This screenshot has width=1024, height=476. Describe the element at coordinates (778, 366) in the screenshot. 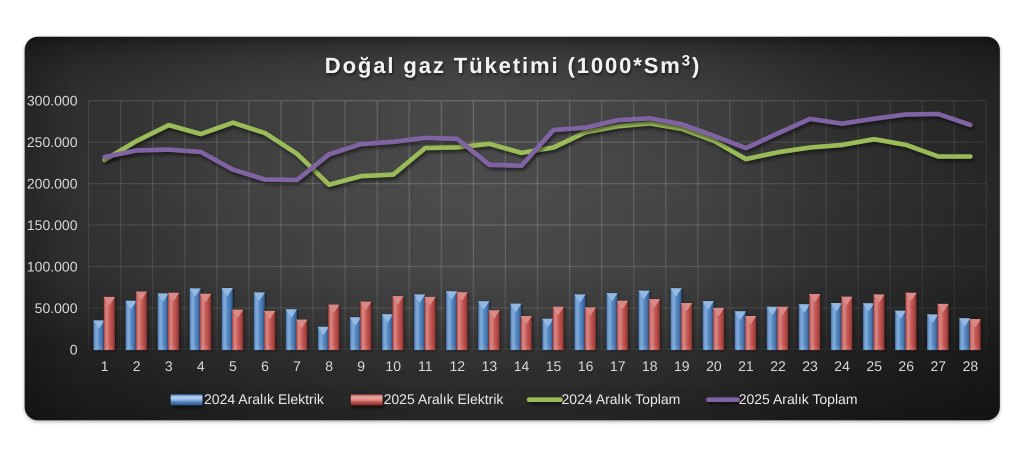

I see `svg-text: 22` at that location.